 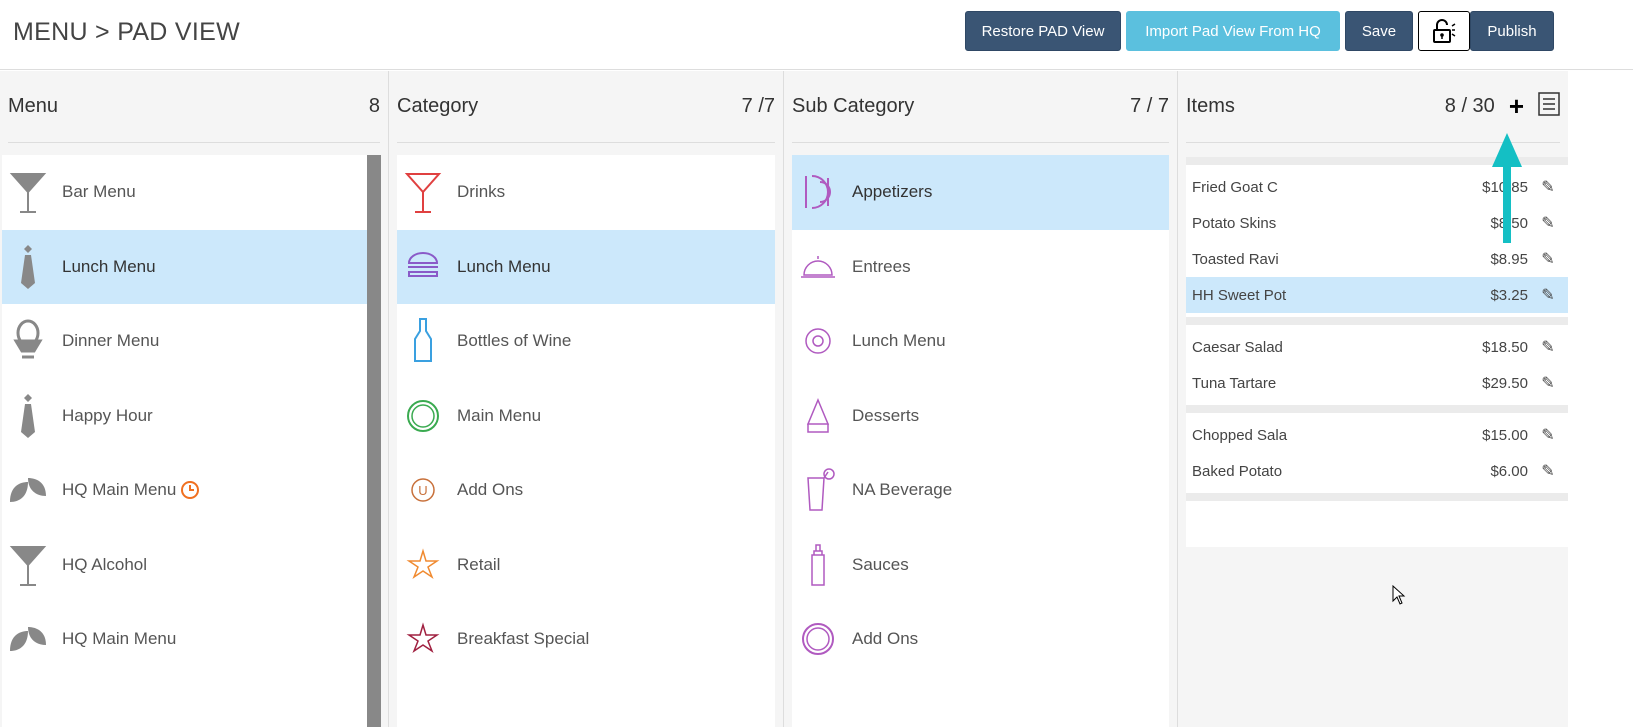 What do you see at coordinates (1512, 31) in the screenshot?
I see `publish-button: Publish` at bounding box center [1512, 31].